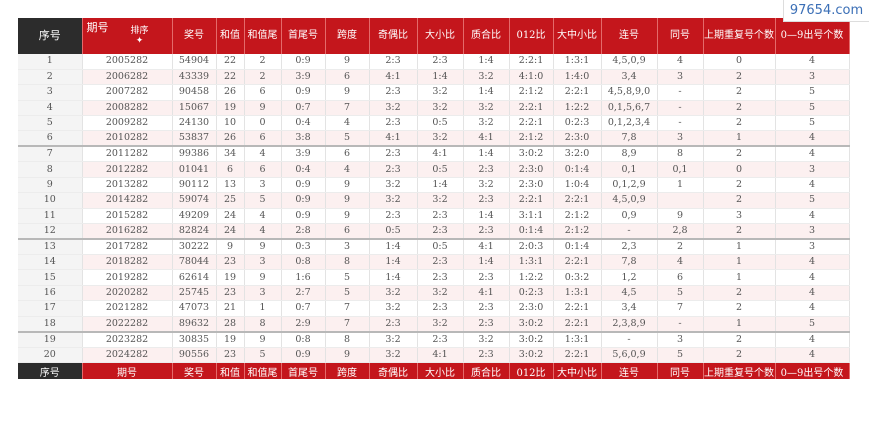 Image resolution: width=869 pixels, height=439 pixels. I want to click on footer-same: 同号, so click(680, 371).